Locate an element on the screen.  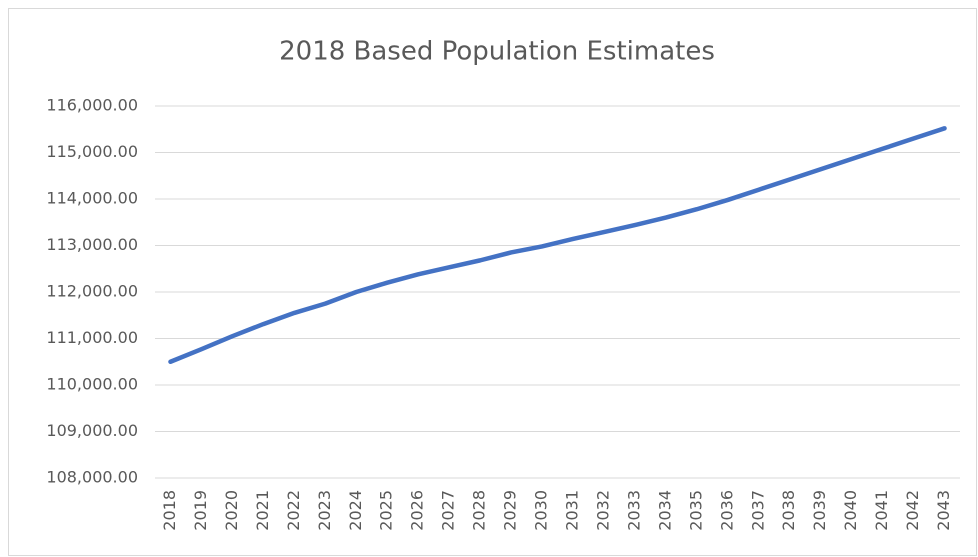
y-tick-label: 115,000.00 is located at coordinates (92, 151).